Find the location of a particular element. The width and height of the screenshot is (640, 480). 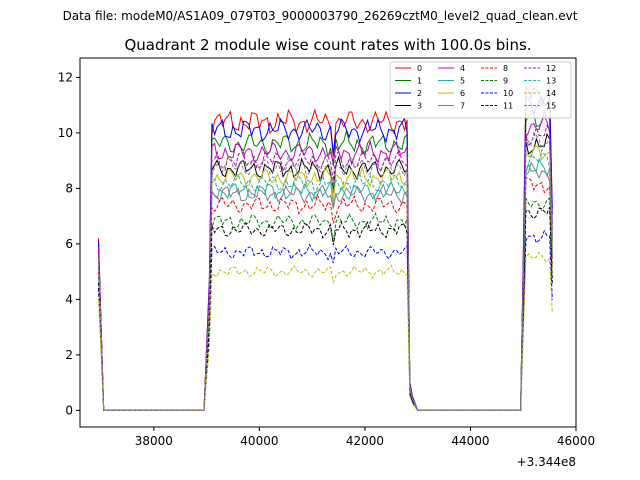

y-tick-label: 0 is located at coordinates (69, 410).